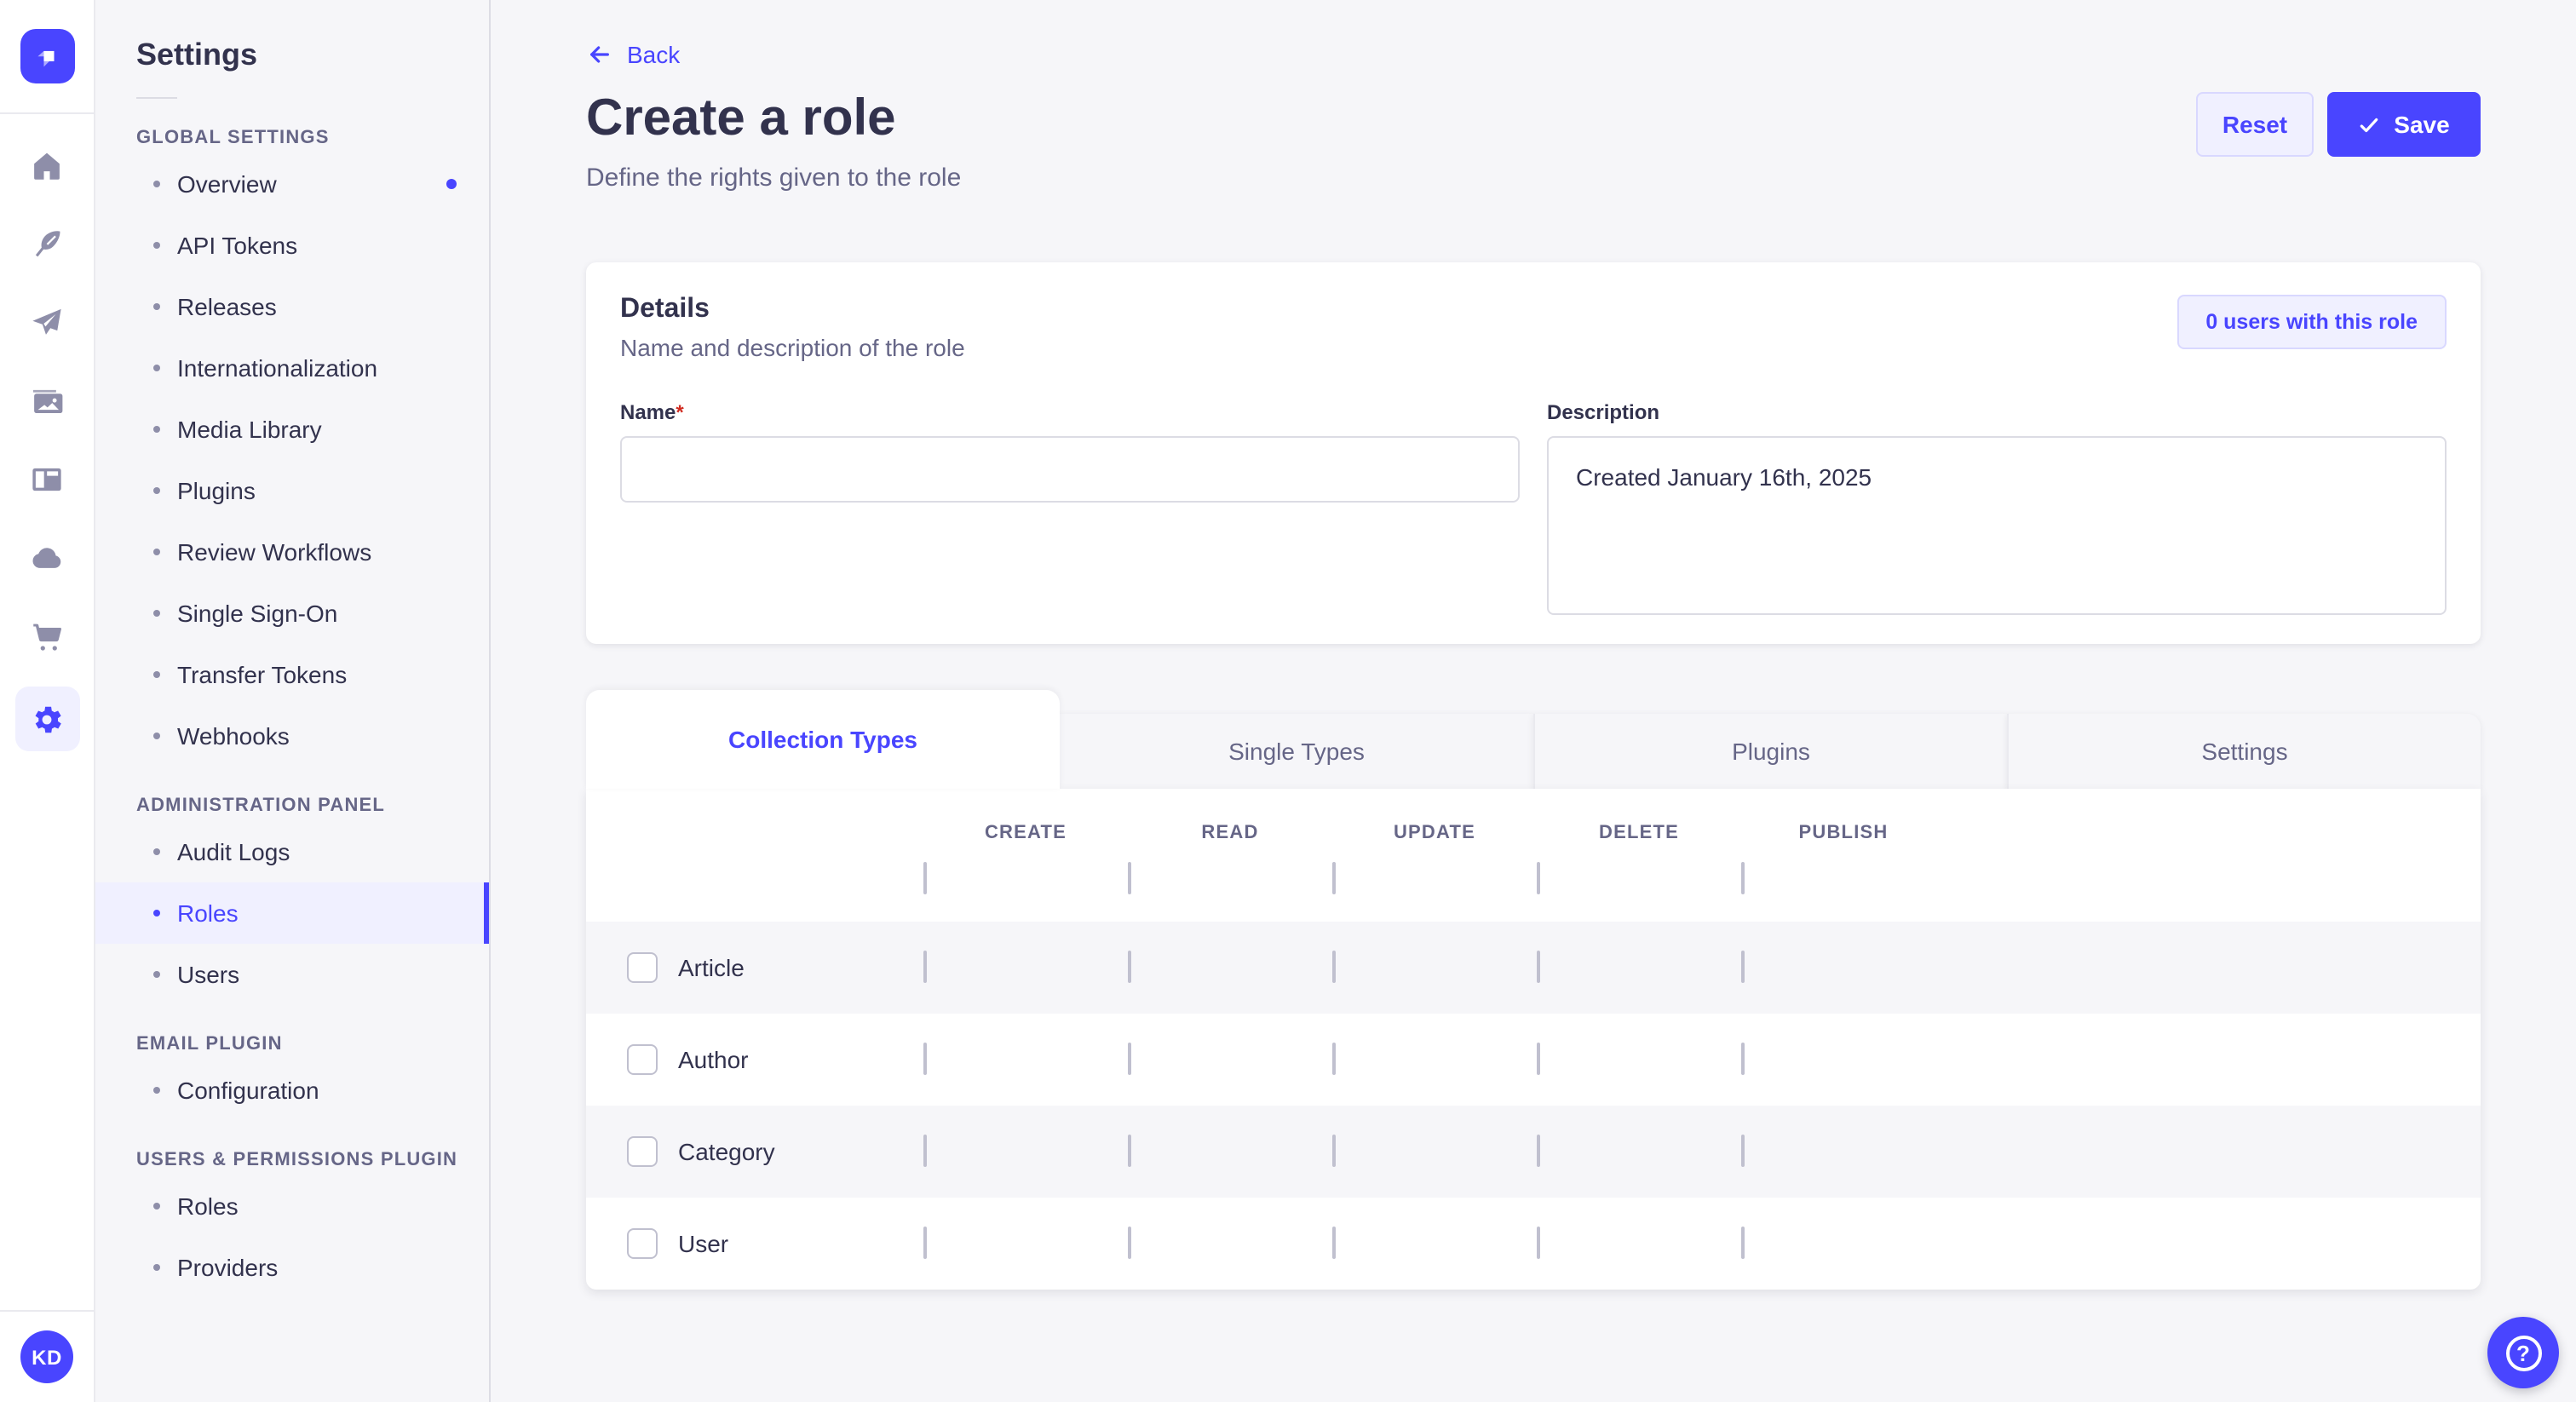  I want to click on checkbox-author-create, so click(925, 1059).